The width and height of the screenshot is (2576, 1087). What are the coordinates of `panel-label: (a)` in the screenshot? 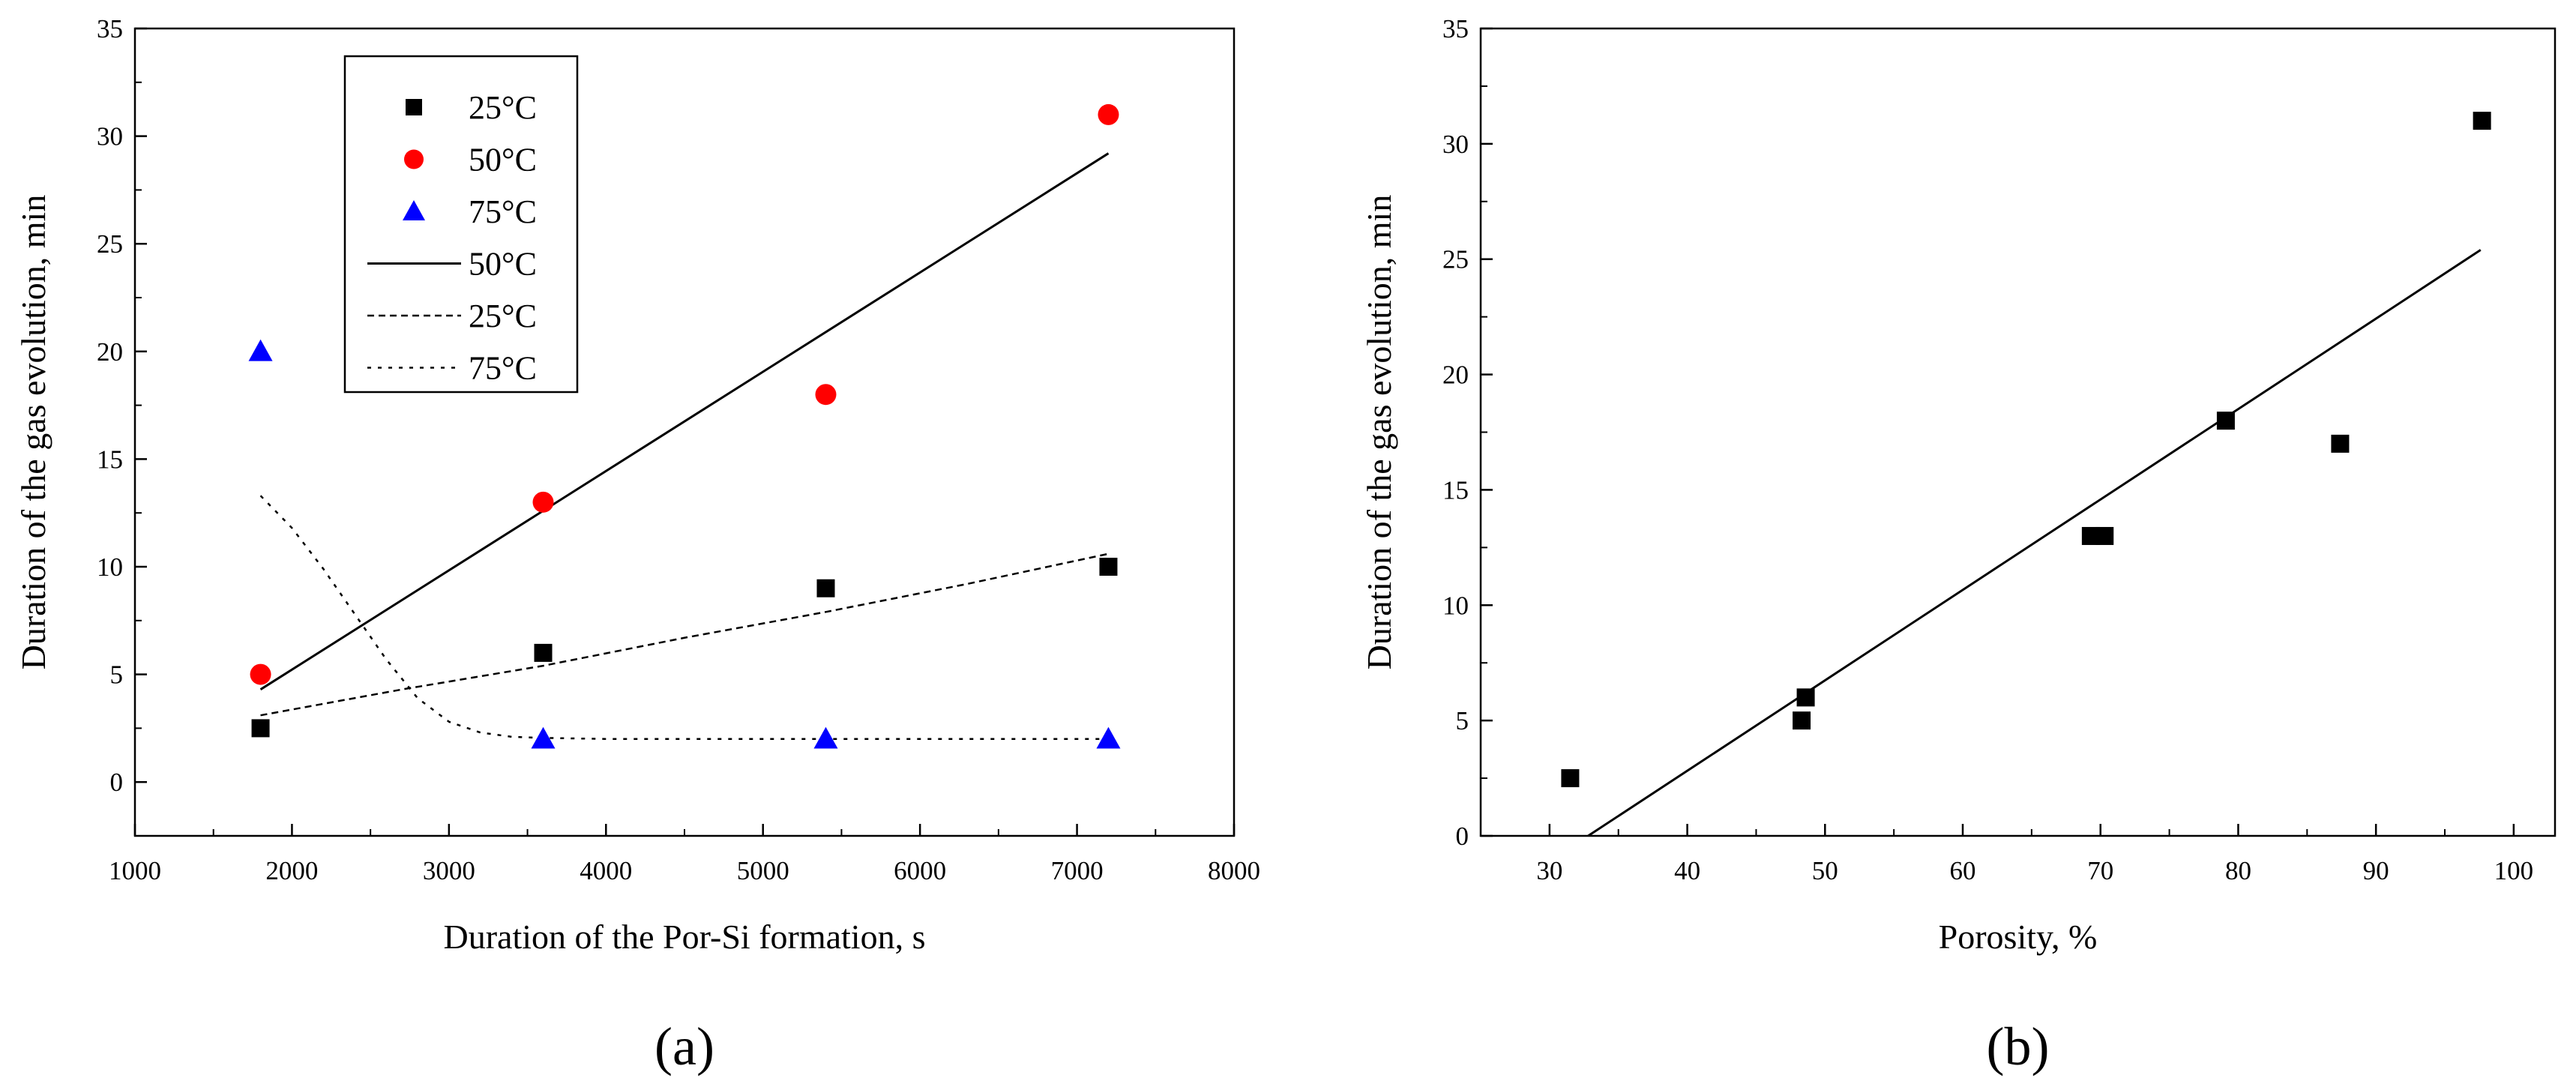 It's located at (684, 1047).